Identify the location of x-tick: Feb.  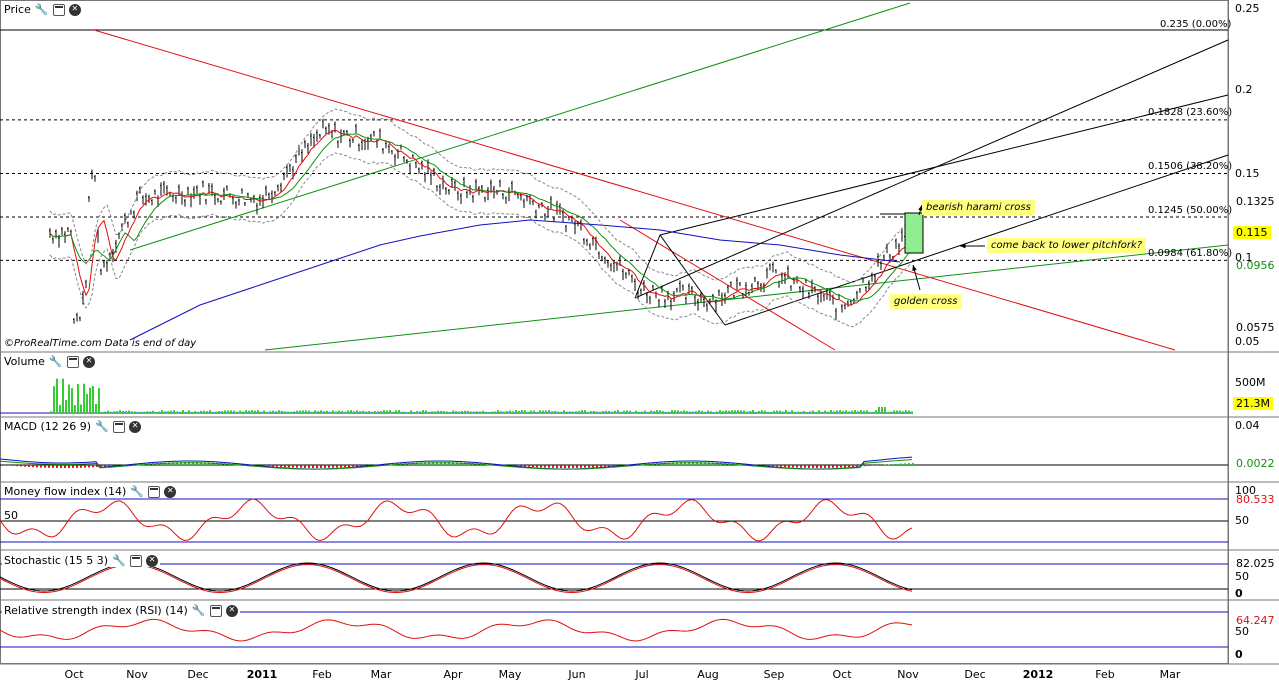
(322, 674).